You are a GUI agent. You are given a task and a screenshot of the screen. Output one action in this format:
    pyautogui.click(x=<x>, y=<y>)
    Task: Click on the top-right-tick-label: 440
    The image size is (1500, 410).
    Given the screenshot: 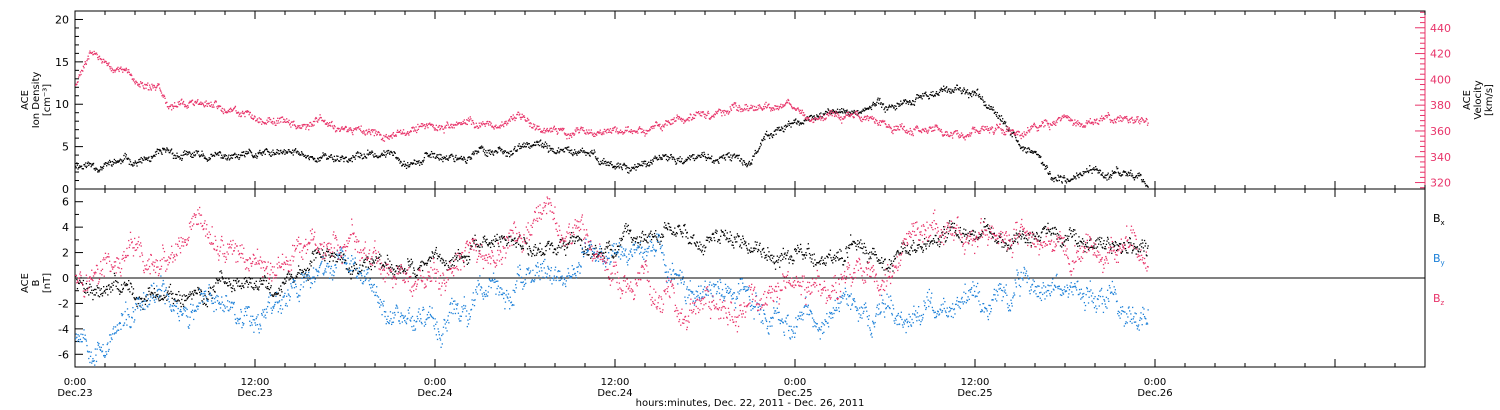 What is the action you would take?
    pyautogui.click(x=1440, y=28)
    